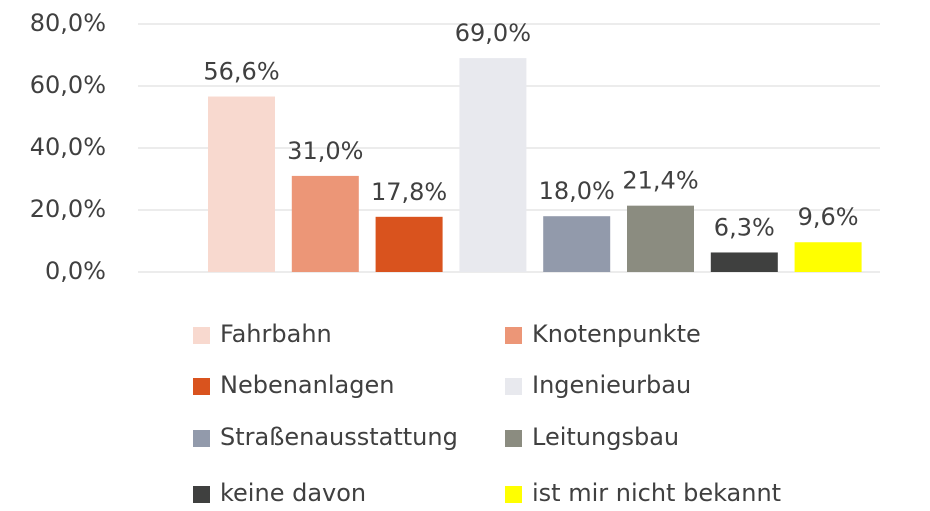  Describe the element at coordinates (828, 217) in the screenshot. I see `data-label: 9,6%` at that location.